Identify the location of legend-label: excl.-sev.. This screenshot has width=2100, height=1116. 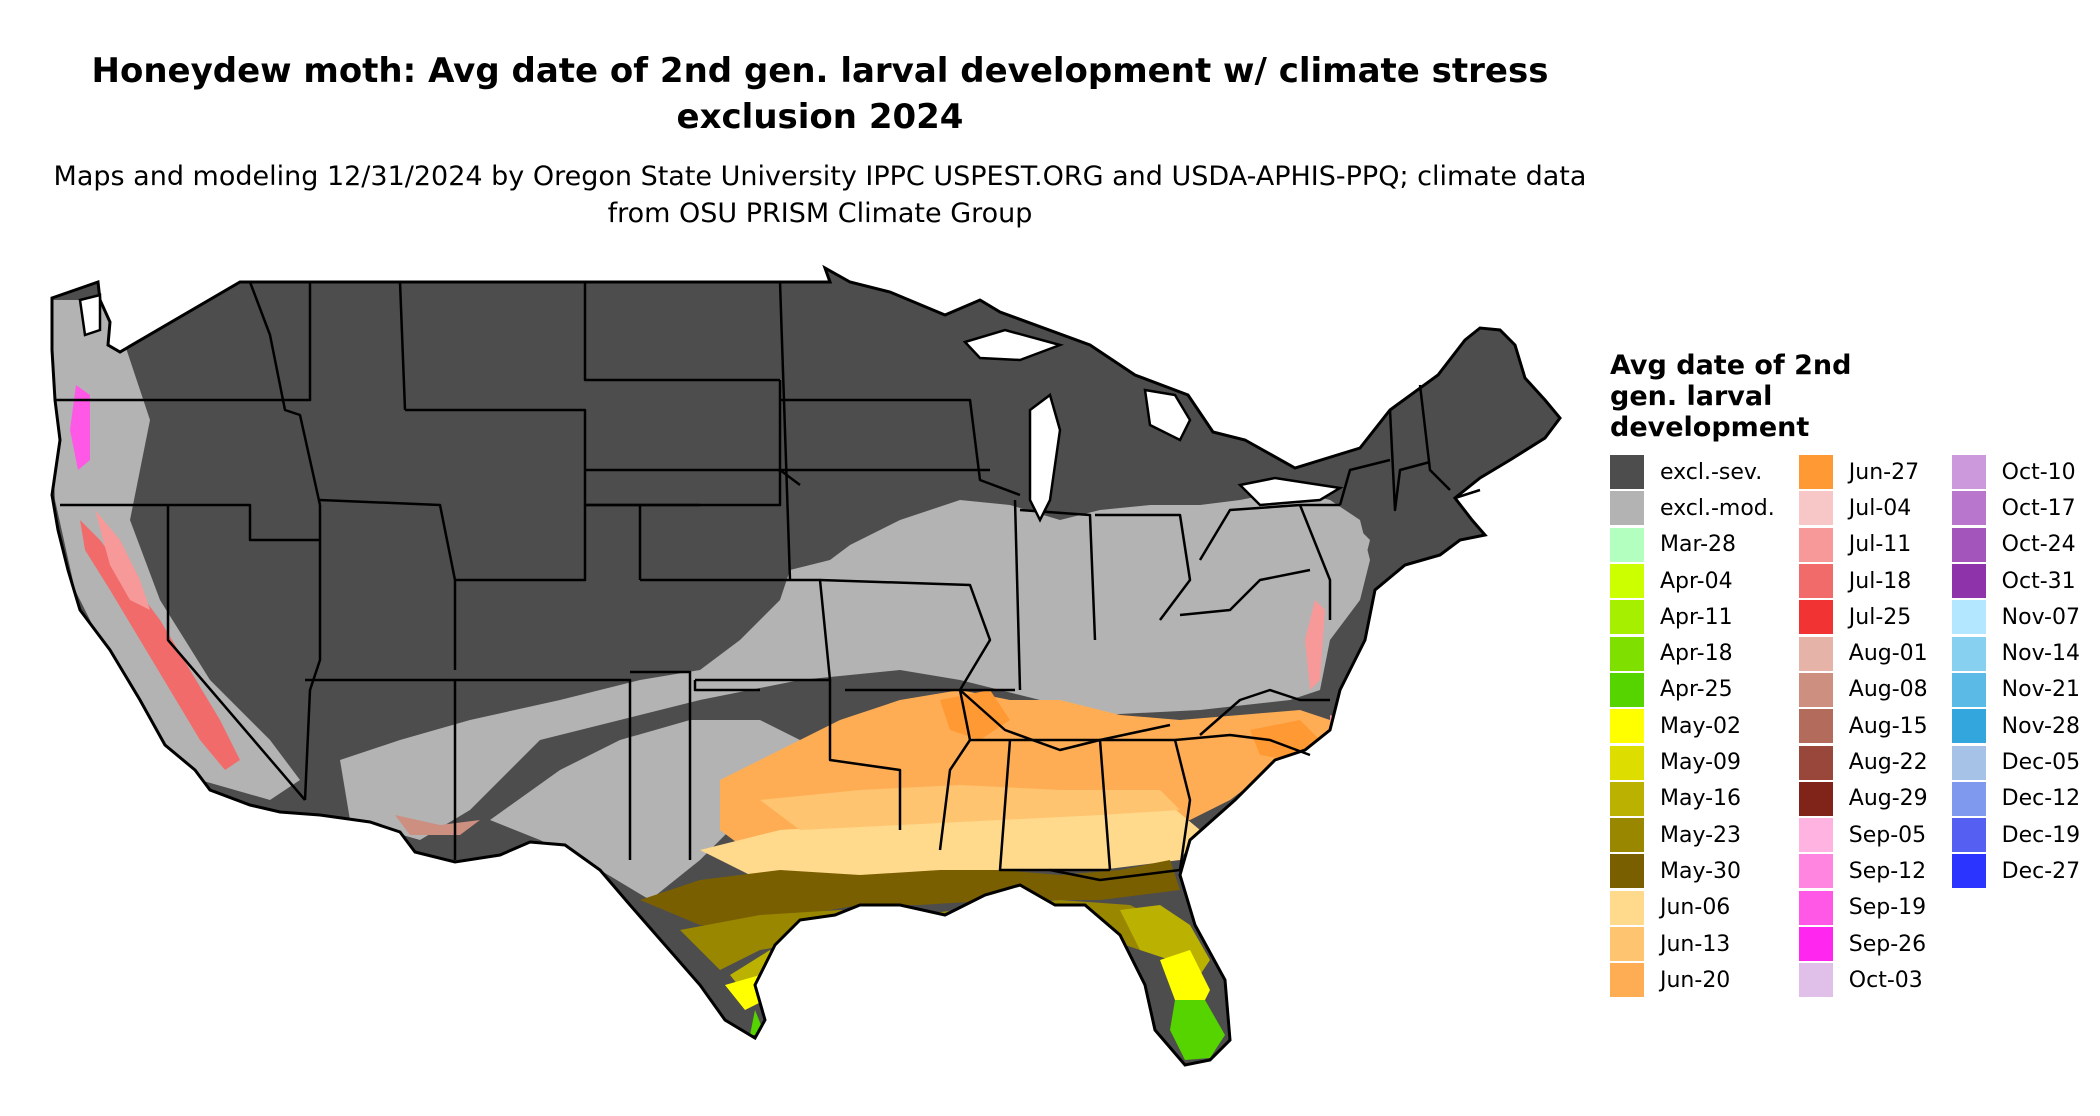
(1711, 472).